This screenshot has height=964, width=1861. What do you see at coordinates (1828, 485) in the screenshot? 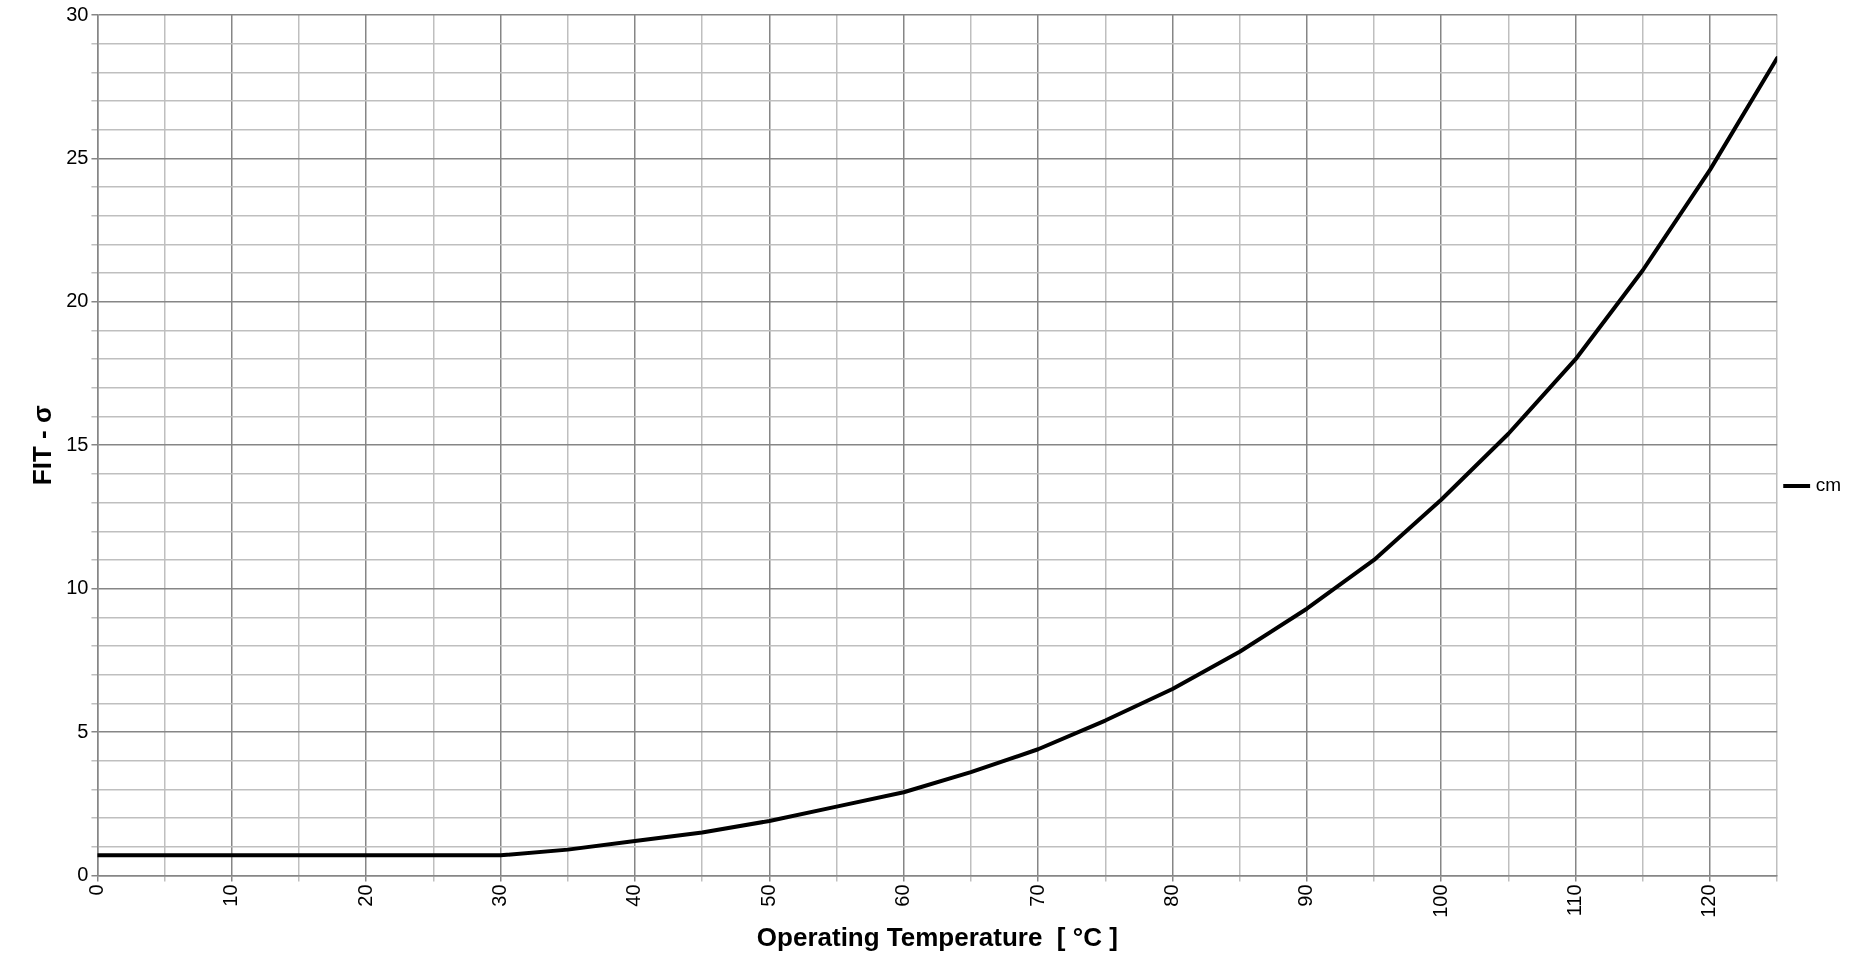
I see `legend-label: cm` at bounding box center [1828, 485].